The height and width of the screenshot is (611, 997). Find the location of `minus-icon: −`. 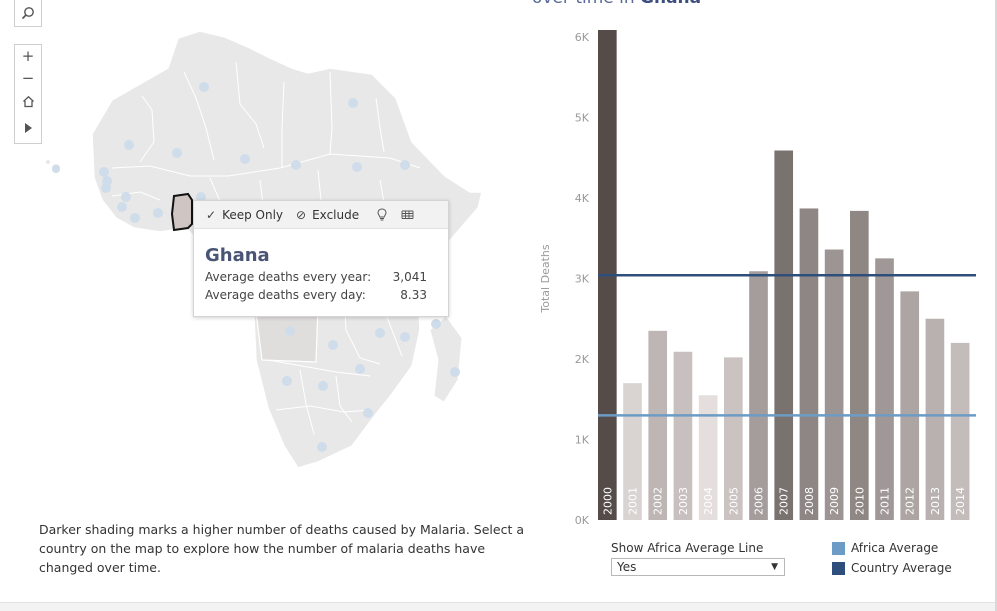

minus-icon: − is located at coordinates (28, 77).